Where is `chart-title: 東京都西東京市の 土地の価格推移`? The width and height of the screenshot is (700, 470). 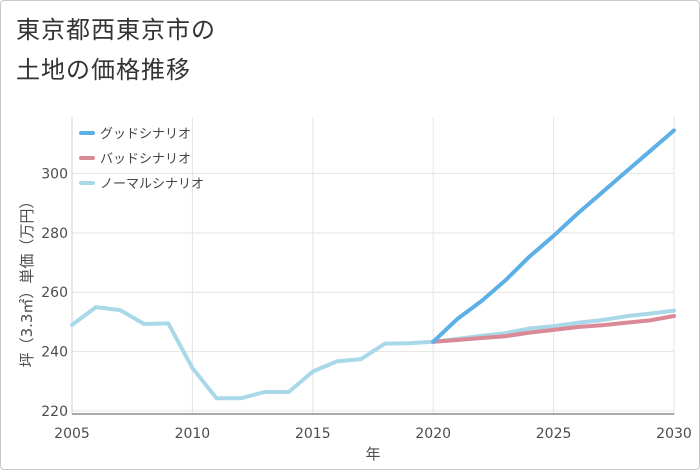 chart-title: 東京都西東京市の 土地の価格推移 is located at coordinates (116, 50).